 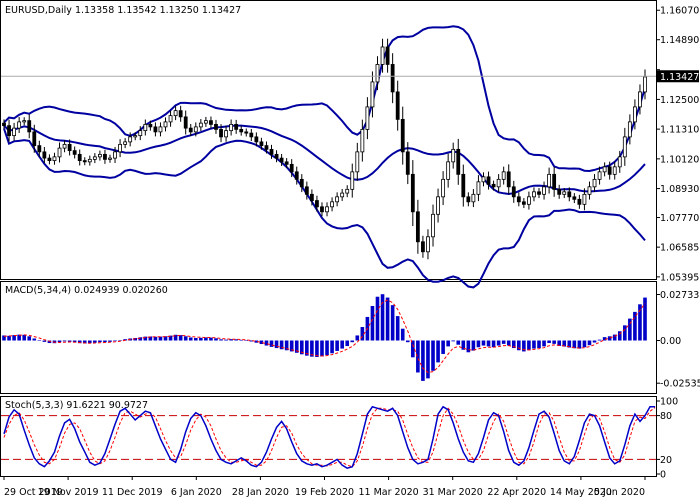 I want to click on current-price-label: 1.13427, so click(x=679, y=77).